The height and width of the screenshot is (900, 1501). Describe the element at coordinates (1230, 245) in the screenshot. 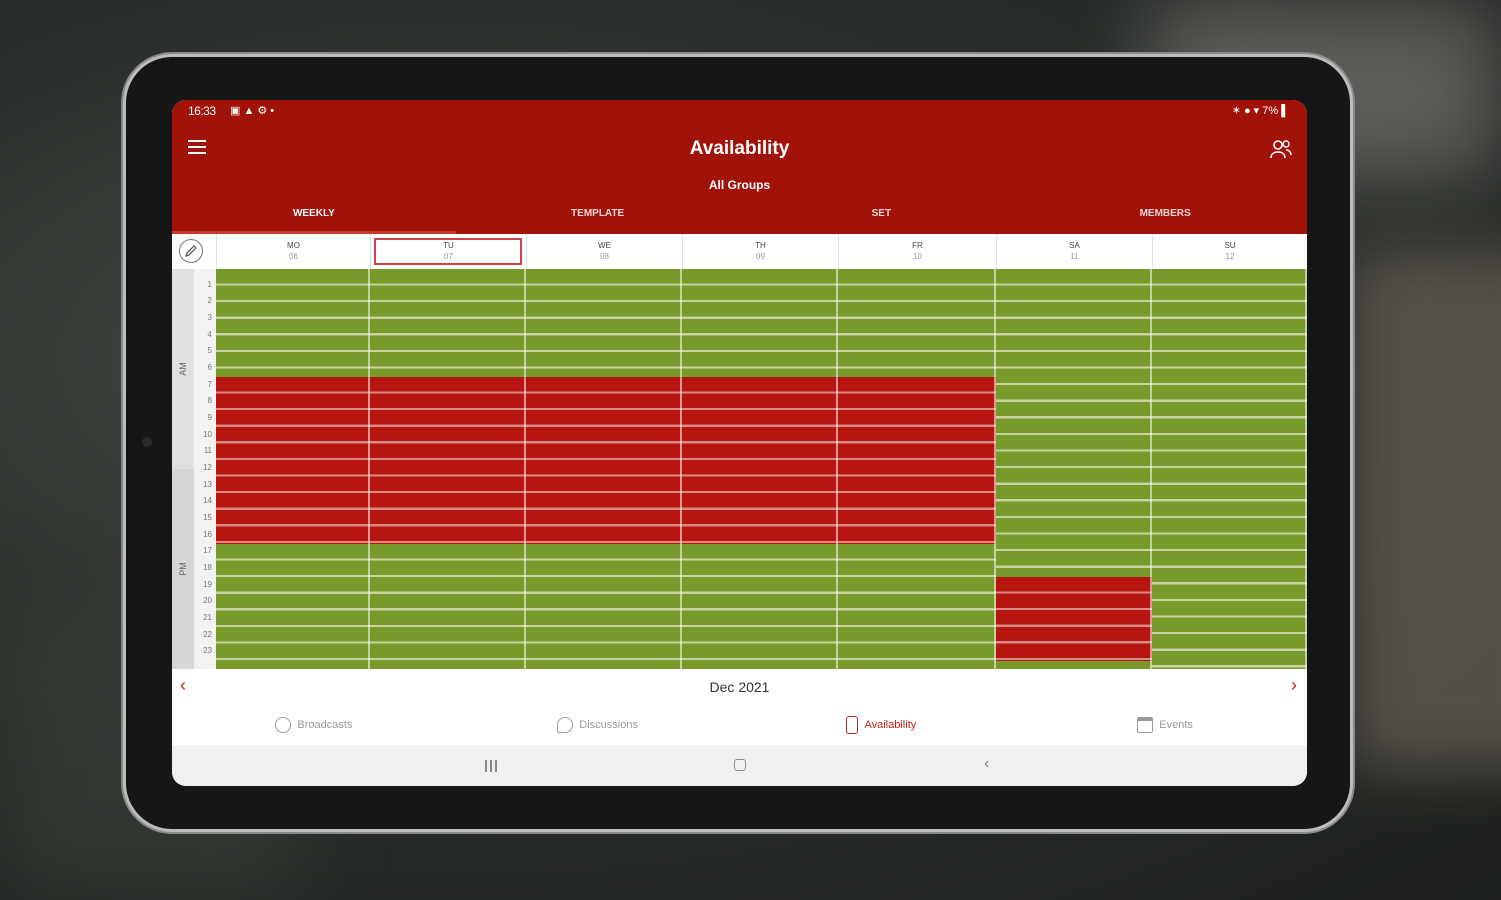

I see `day-name: SU` at that location.